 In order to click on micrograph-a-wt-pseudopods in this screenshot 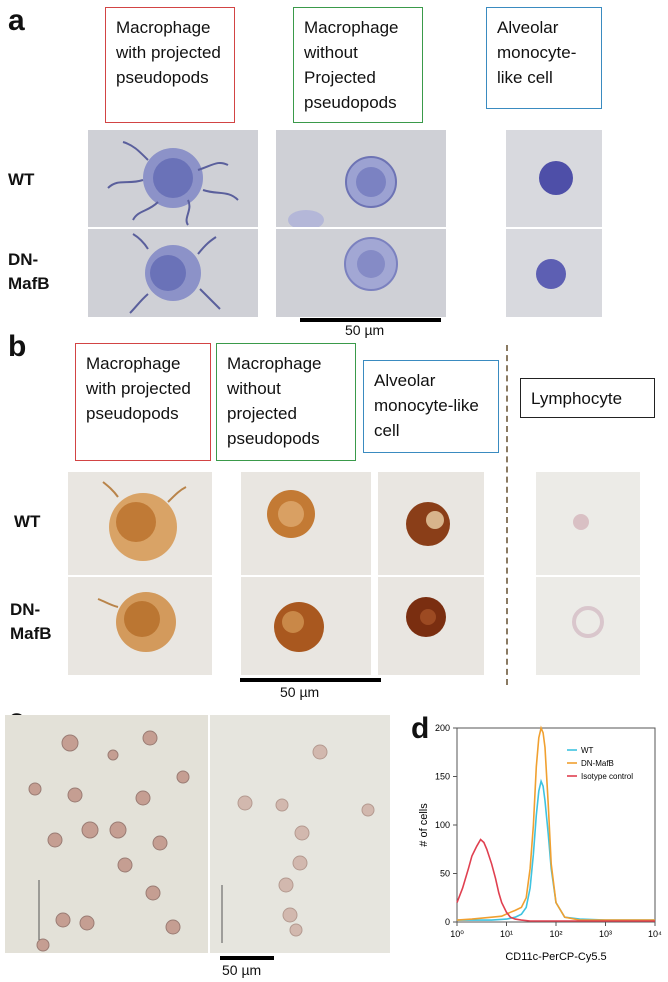, I will do `click(173, 178)`.